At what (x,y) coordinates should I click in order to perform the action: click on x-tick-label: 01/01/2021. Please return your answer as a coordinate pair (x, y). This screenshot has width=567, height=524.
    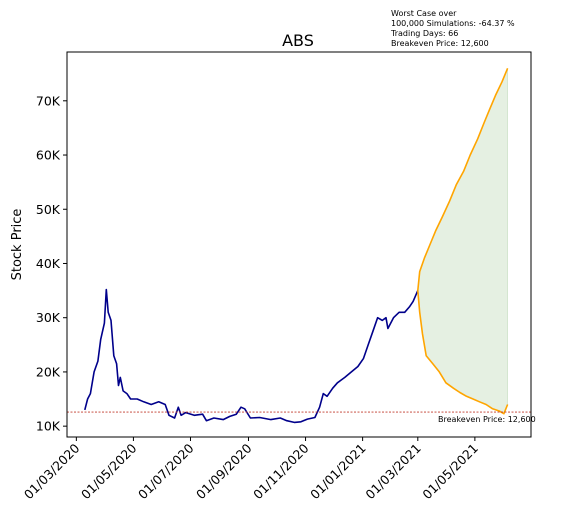
    Looking at the image, I should click on (338, 472).